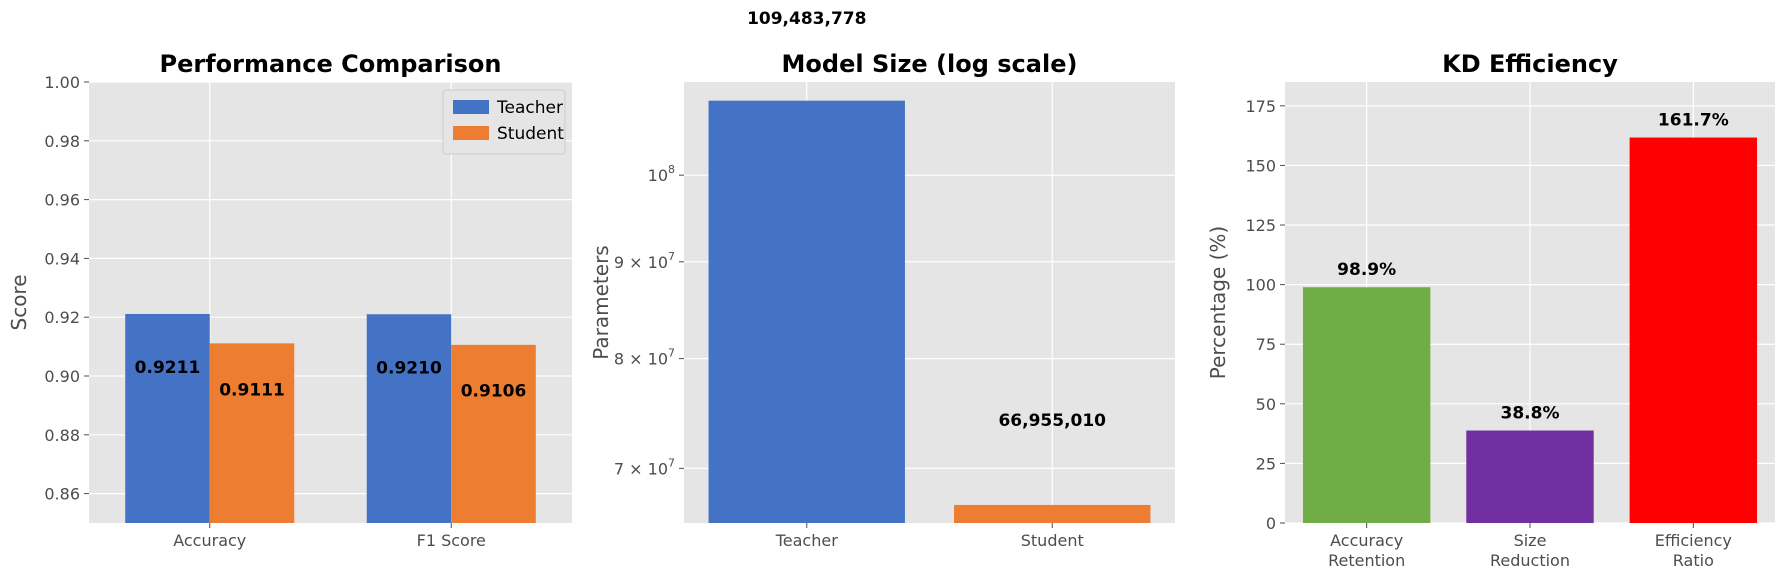 This screenshot has width=1784, height=581. I want to click on y-tick-label: 0.96, so click(62, 200).